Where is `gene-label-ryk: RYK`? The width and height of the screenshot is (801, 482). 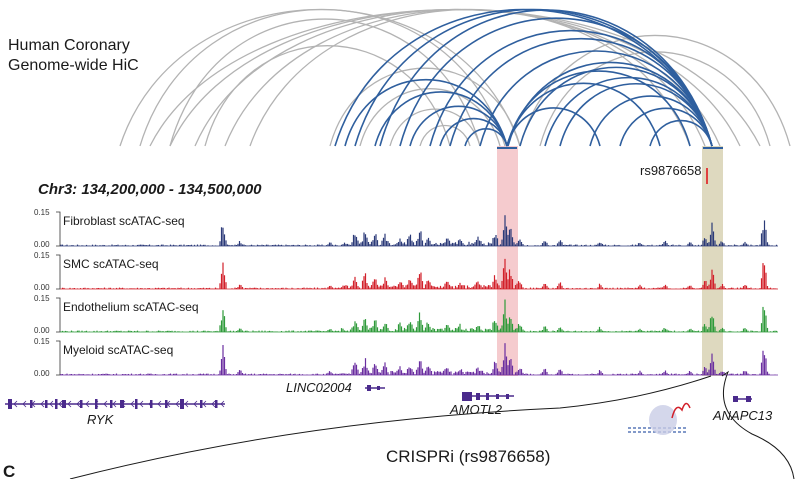 gene-label-ryk: RYK is located at coordinates (100, 419).